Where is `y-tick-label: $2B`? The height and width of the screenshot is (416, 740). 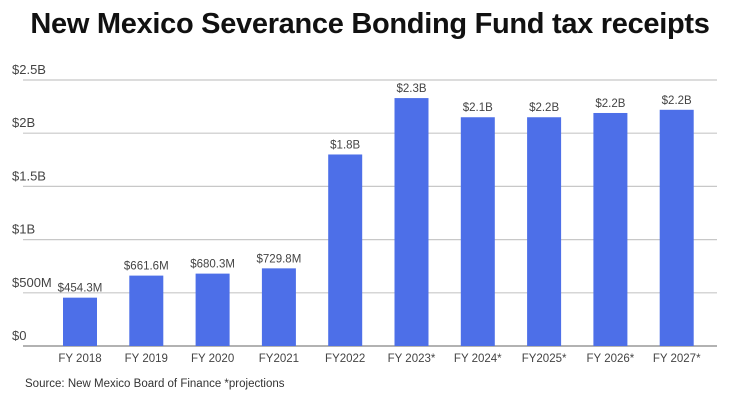
y-tick-label: $2B is located at coordinates (23, 122).